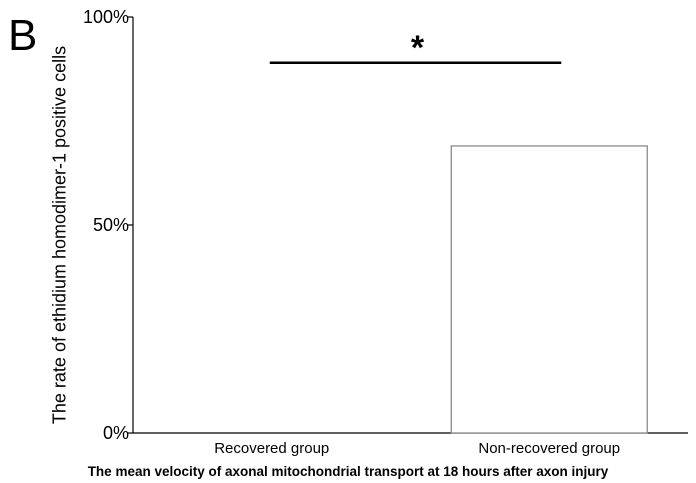 This screenshot has height=483, width=696. Describe the element at coordinates (271, 448) in the screenshot. I see `x-tick-label: Recovered group` at that location.